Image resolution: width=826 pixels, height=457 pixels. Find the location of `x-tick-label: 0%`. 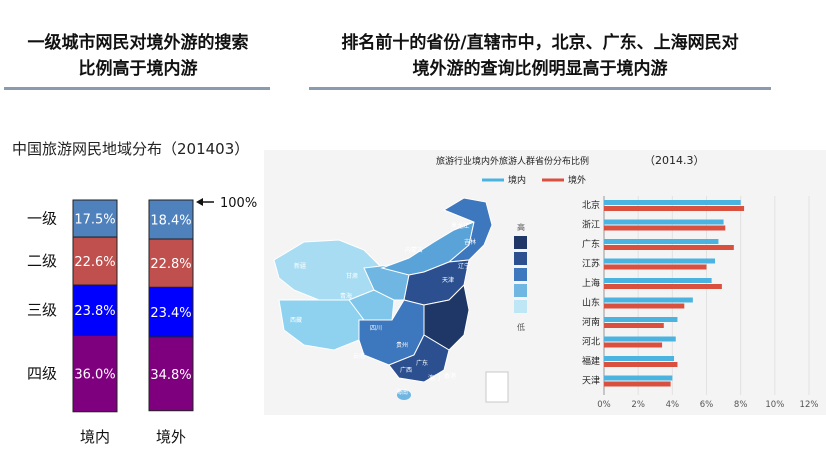

x-tick-label: 0% is located at coordinates (604, 405).